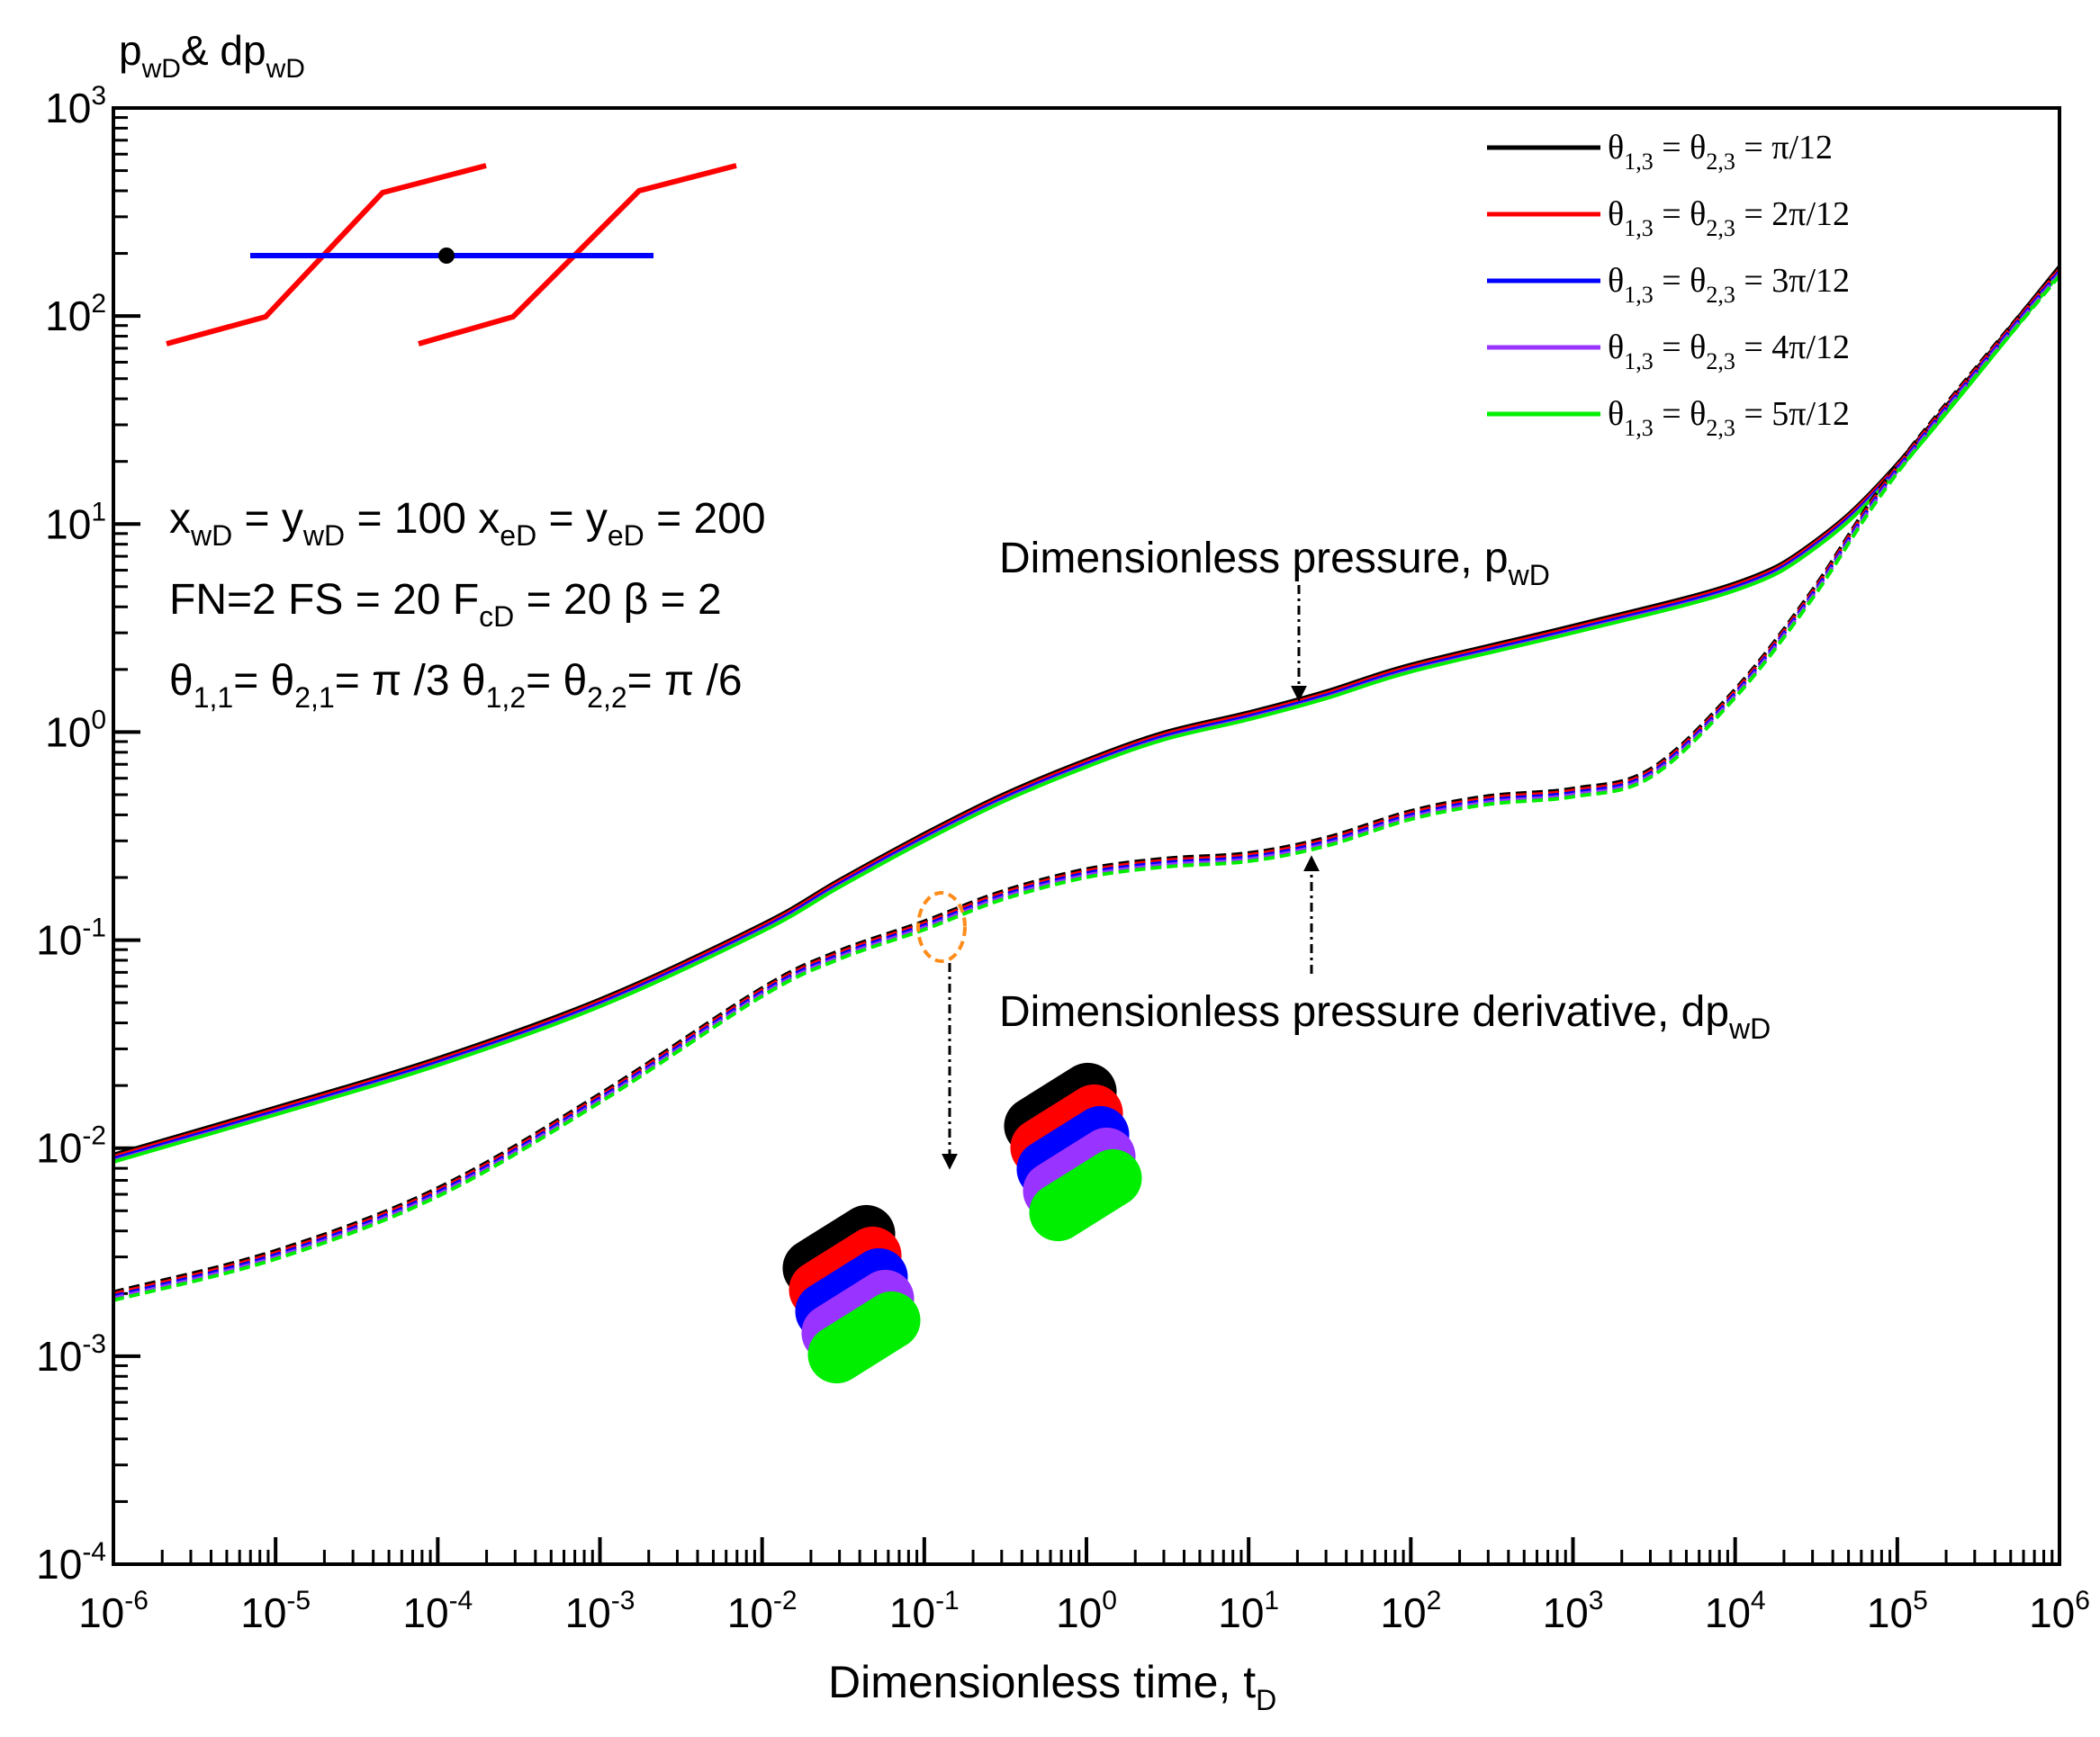 The height and width of the screenshot is (1737, 2100). I want to click on well-center, so click(446, 256).